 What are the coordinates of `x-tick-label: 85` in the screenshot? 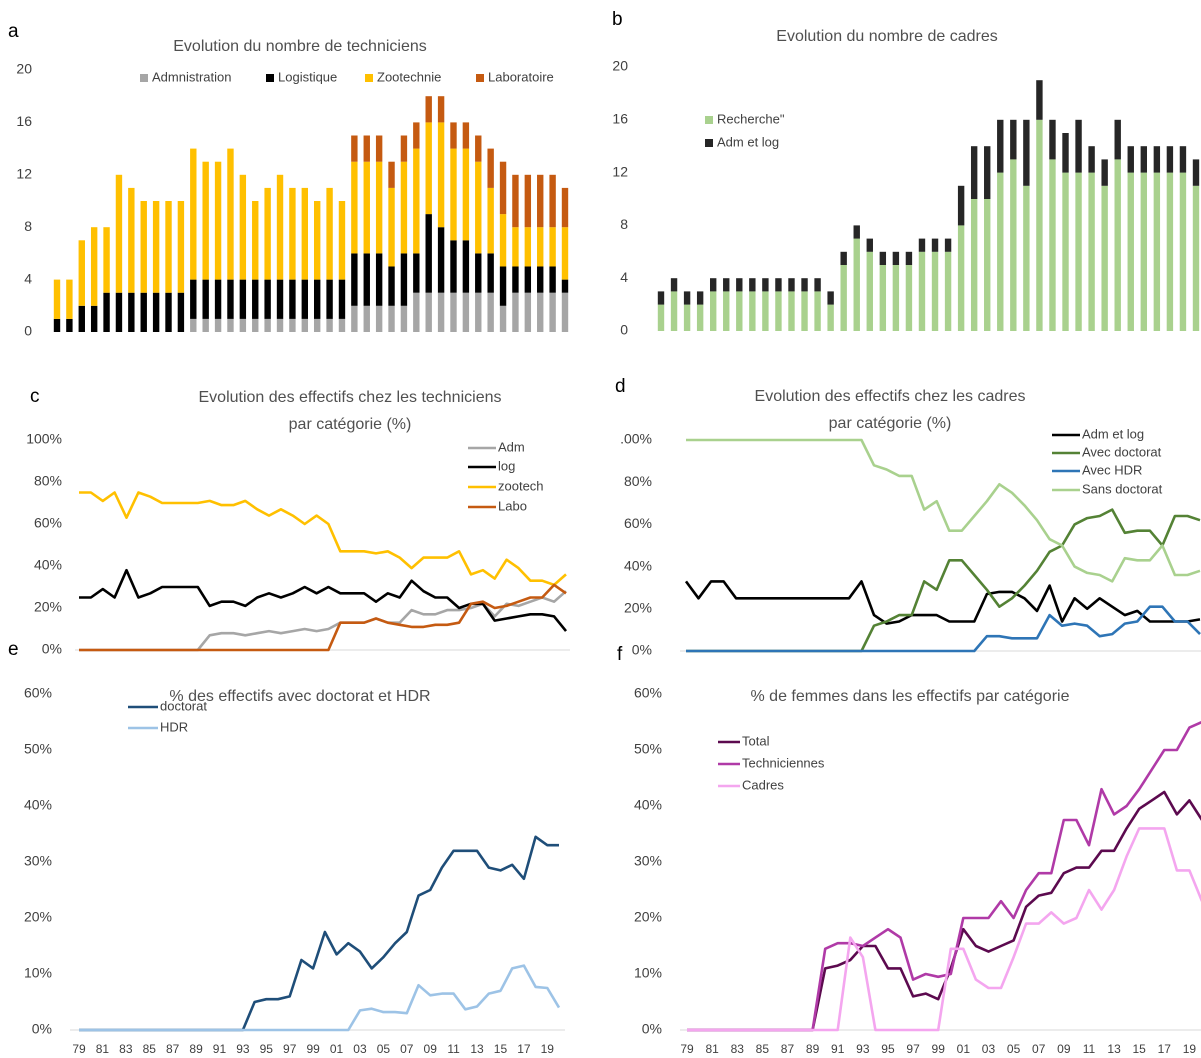 It's located at (763, 1049).